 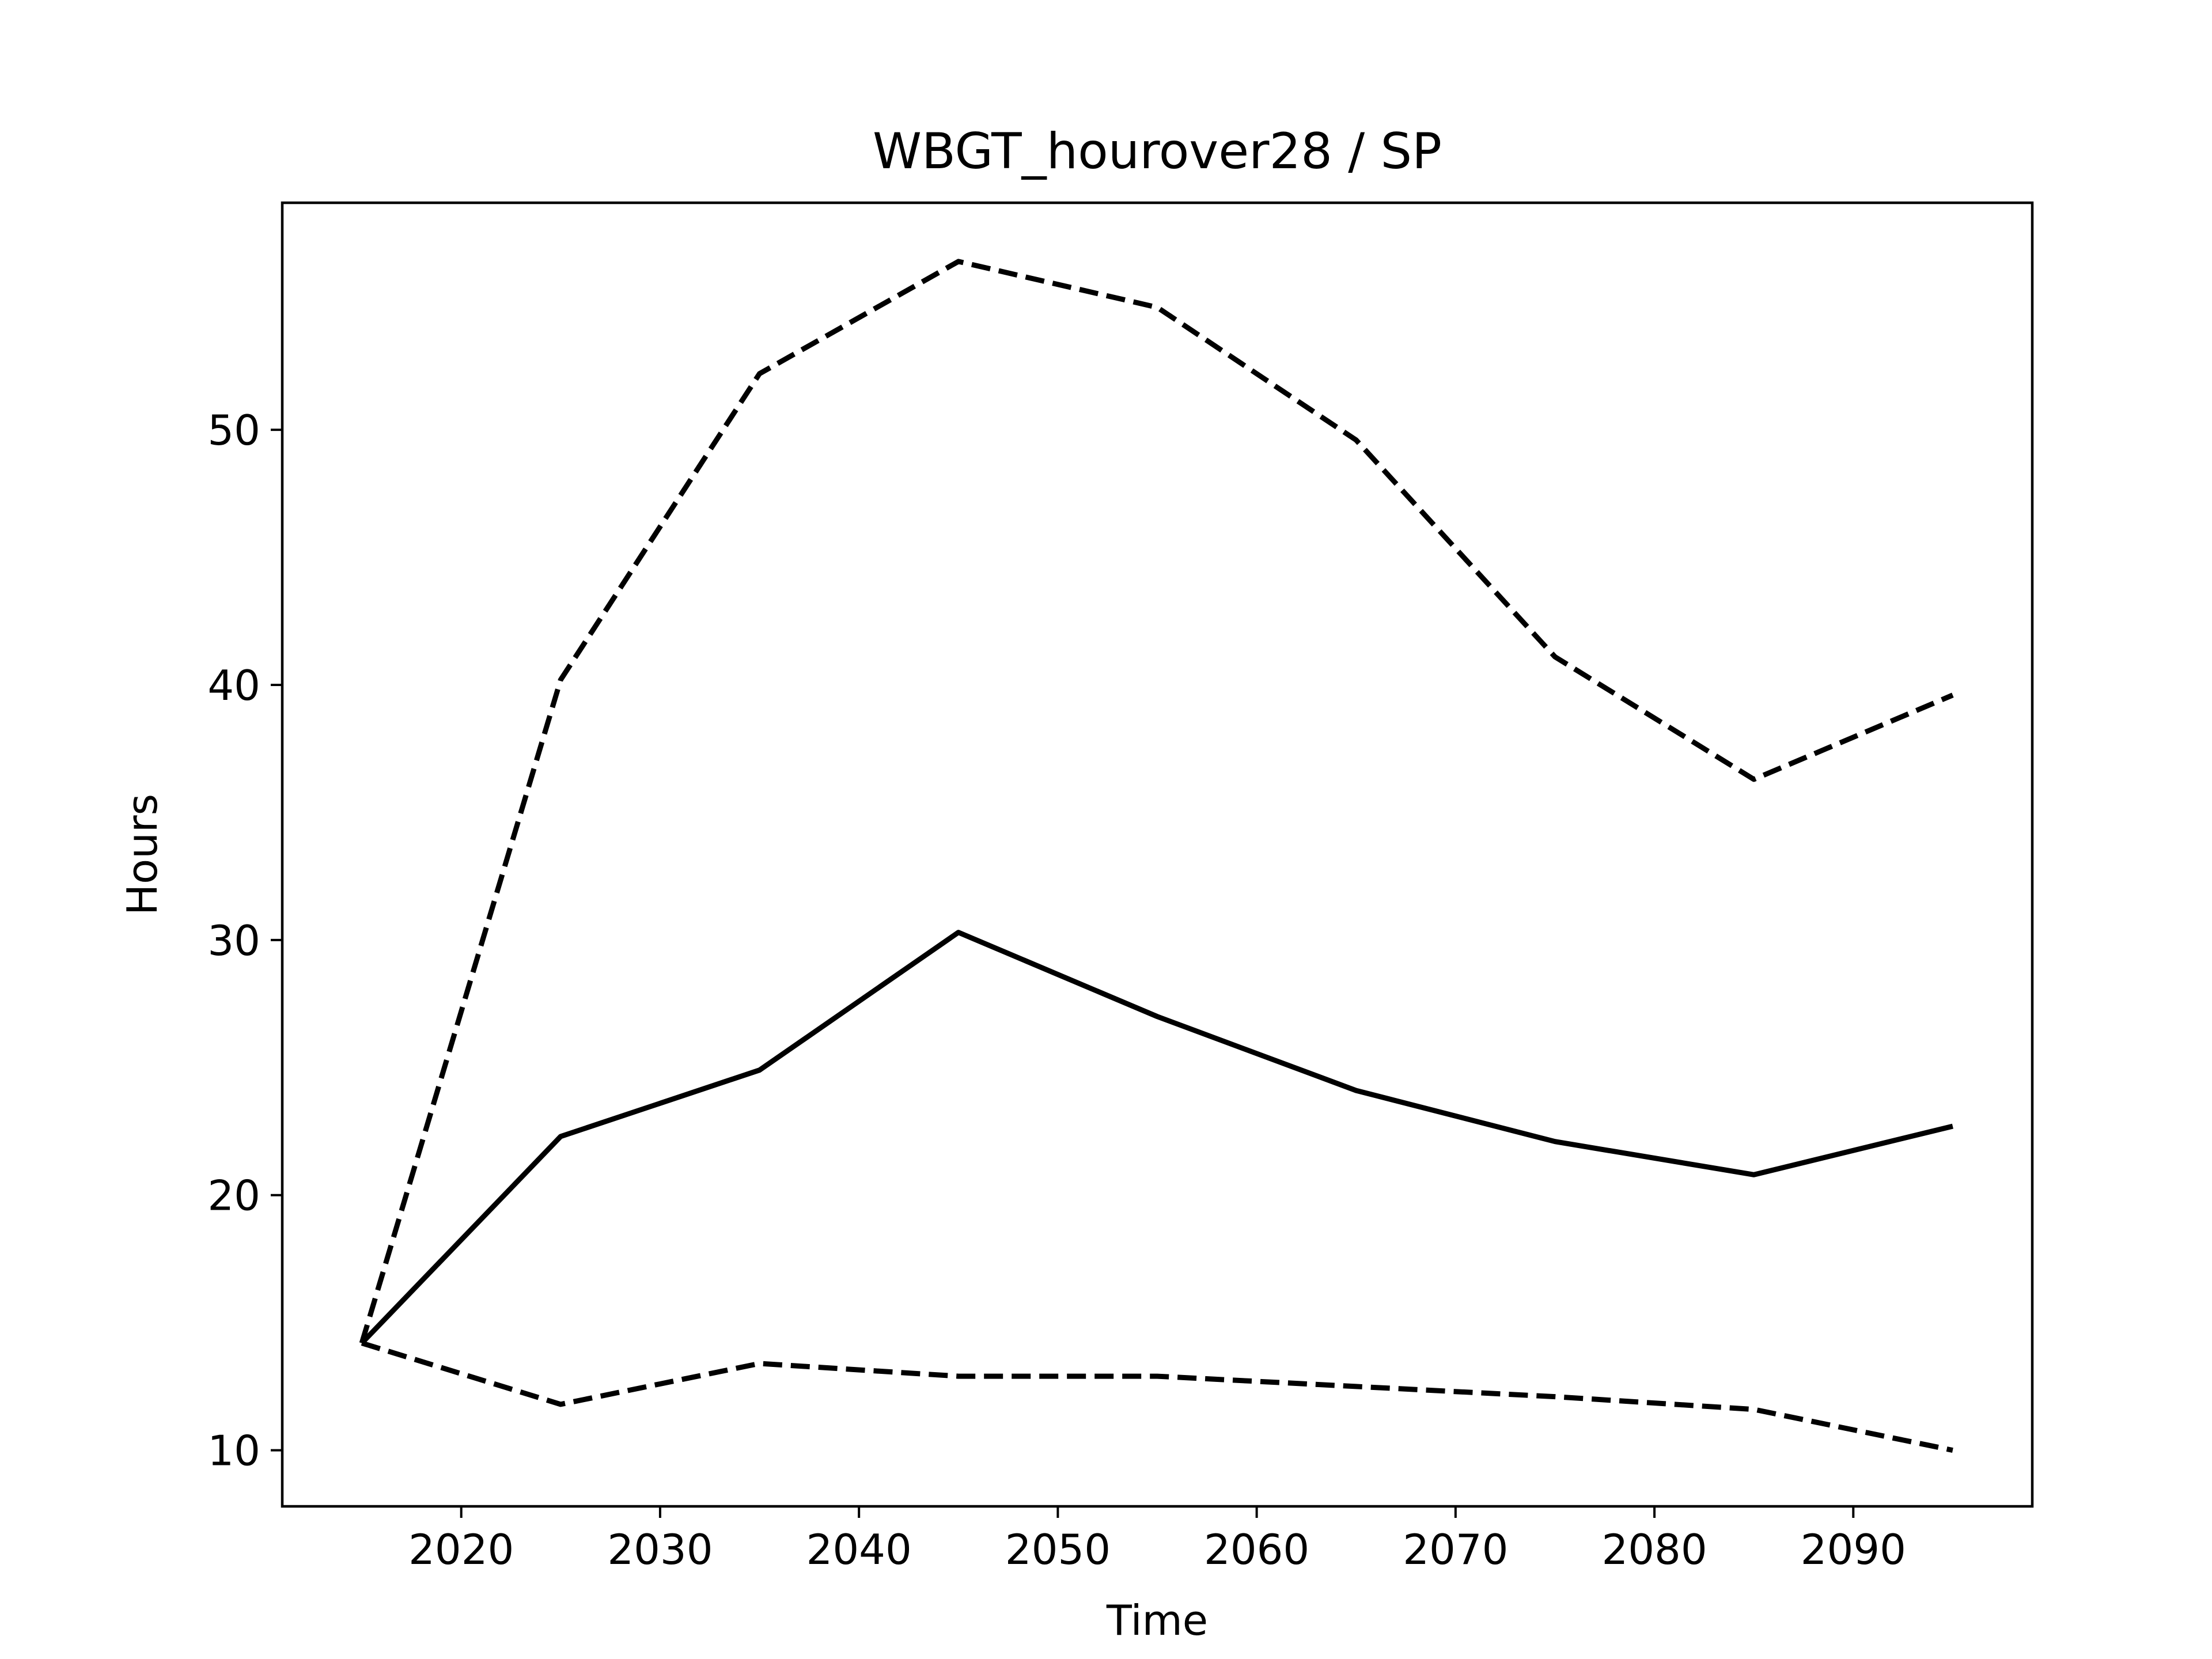 What do you see at coordinates (1157, 1620) in the screenshot?
I see `x-axis-label: Time` at bounding box center [1157, 1620].